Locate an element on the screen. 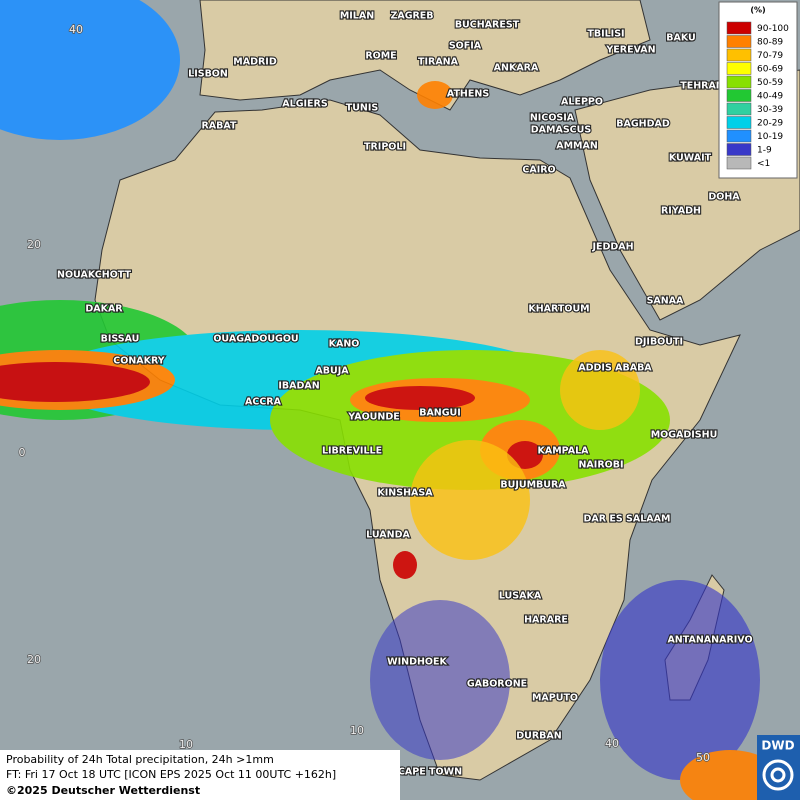 The height and width of the screenshot is (804, 800). city-label: NICOSIA is located at coordinates (552, 118).